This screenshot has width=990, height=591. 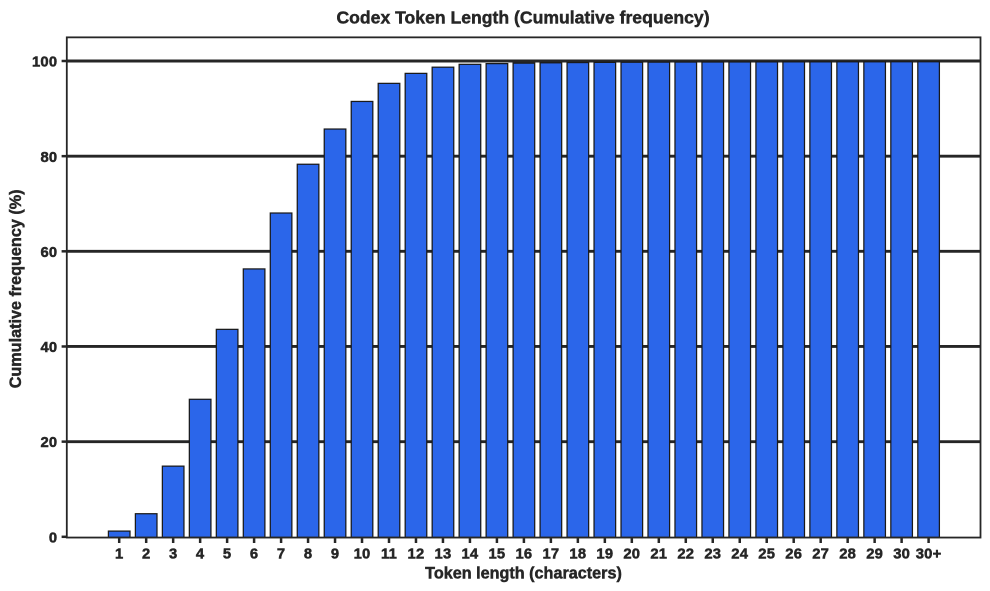 I want to click on svg-text: 1, so click(x=119, y=554).